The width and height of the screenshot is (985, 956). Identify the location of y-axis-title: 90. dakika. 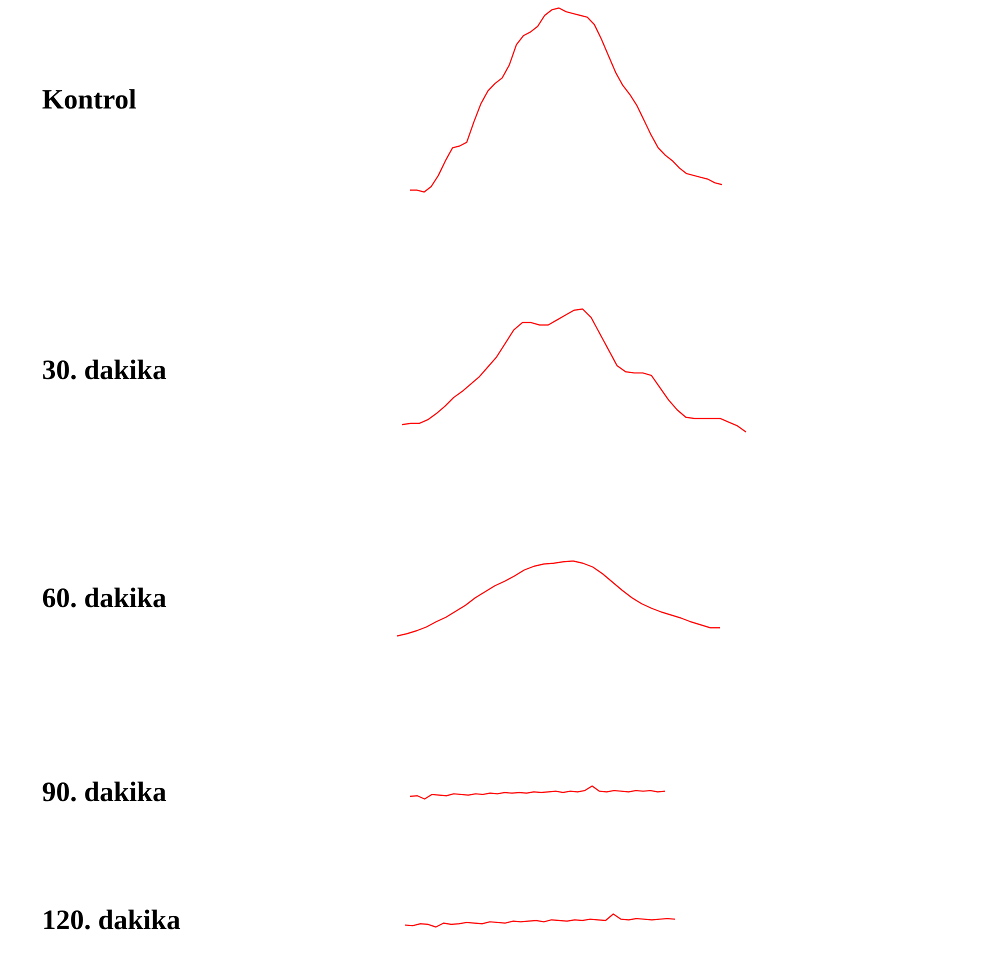
(104, 792).